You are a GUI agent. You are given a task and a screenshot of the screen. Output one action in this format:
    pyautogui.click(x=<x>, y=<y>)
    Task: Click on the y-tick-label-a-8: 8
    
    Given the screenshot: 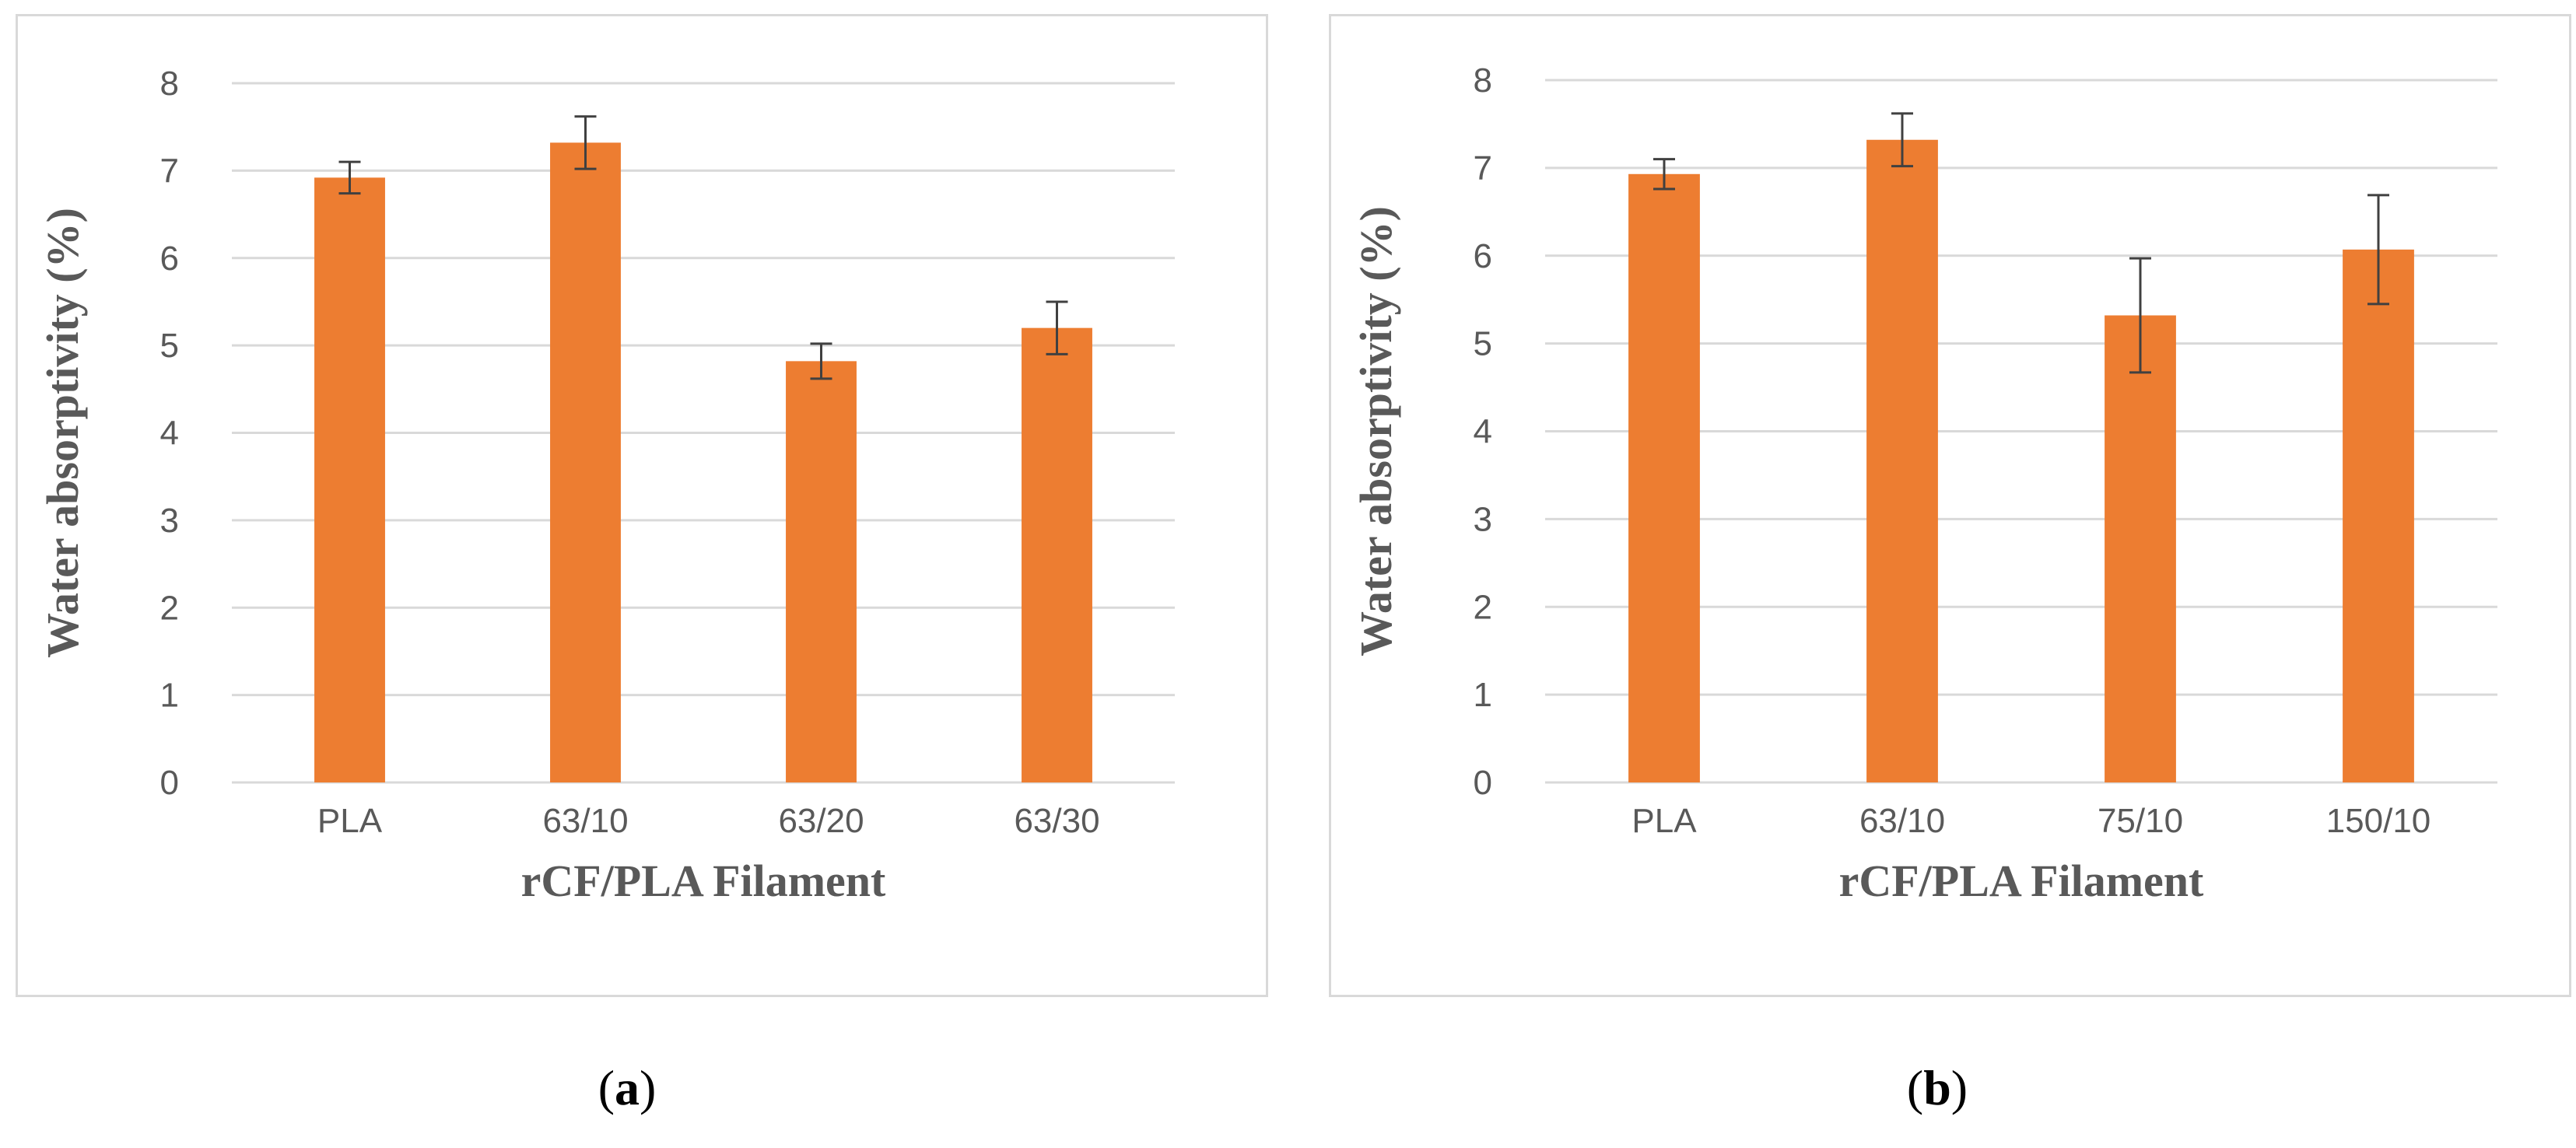 What is the action you would take?
    pyautogui.click(x=169, y=84)
    